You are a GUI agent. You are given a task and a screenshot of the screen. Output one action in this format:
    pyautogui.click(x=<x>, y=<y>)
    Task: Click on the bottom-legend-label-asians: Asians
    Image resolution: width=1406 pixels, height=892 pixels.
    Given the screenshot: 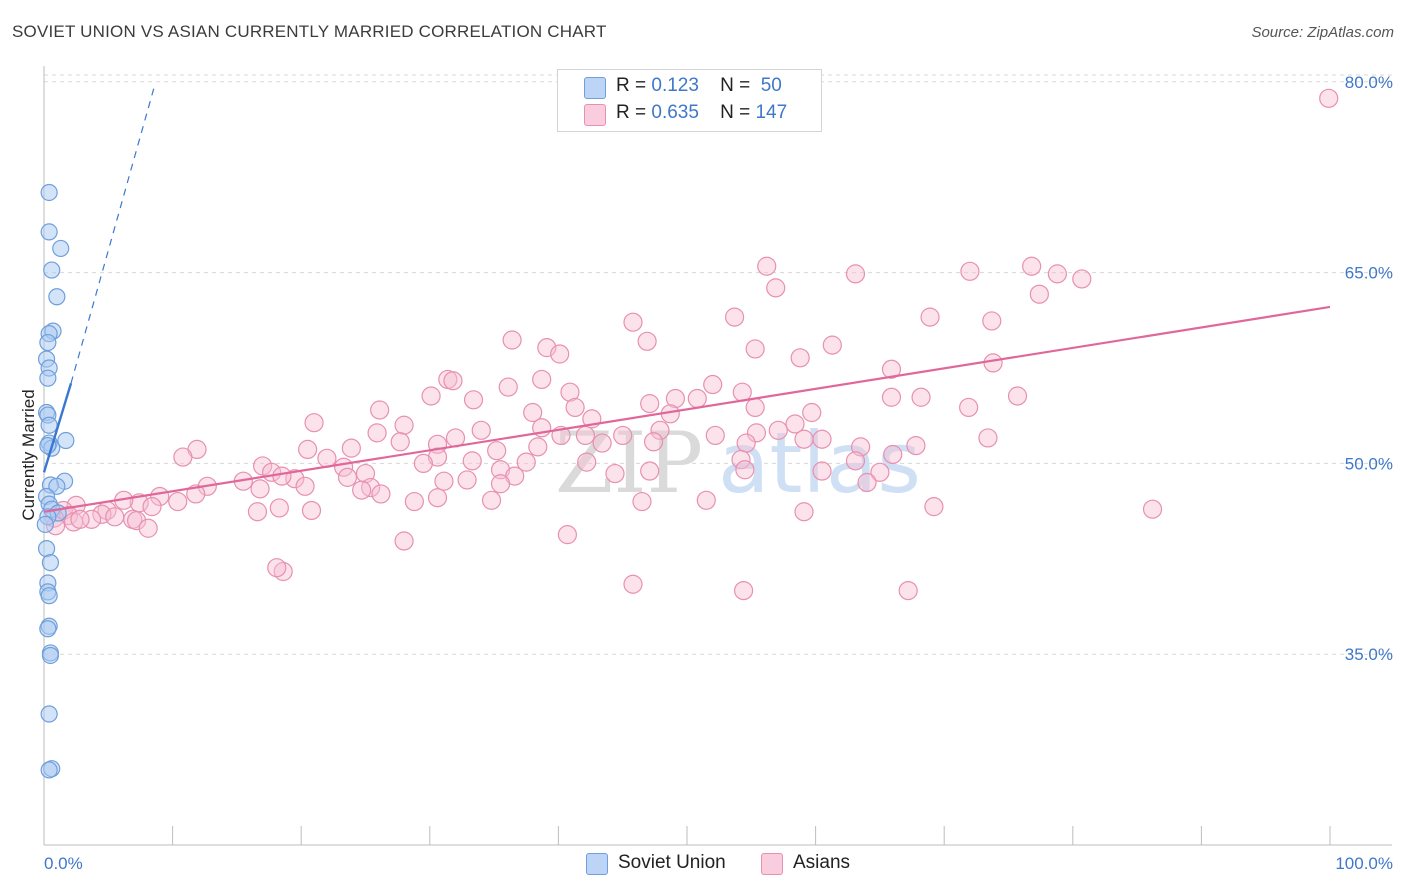 What is the action you would take?
    pyautogui.click(x=822, y=862)
    